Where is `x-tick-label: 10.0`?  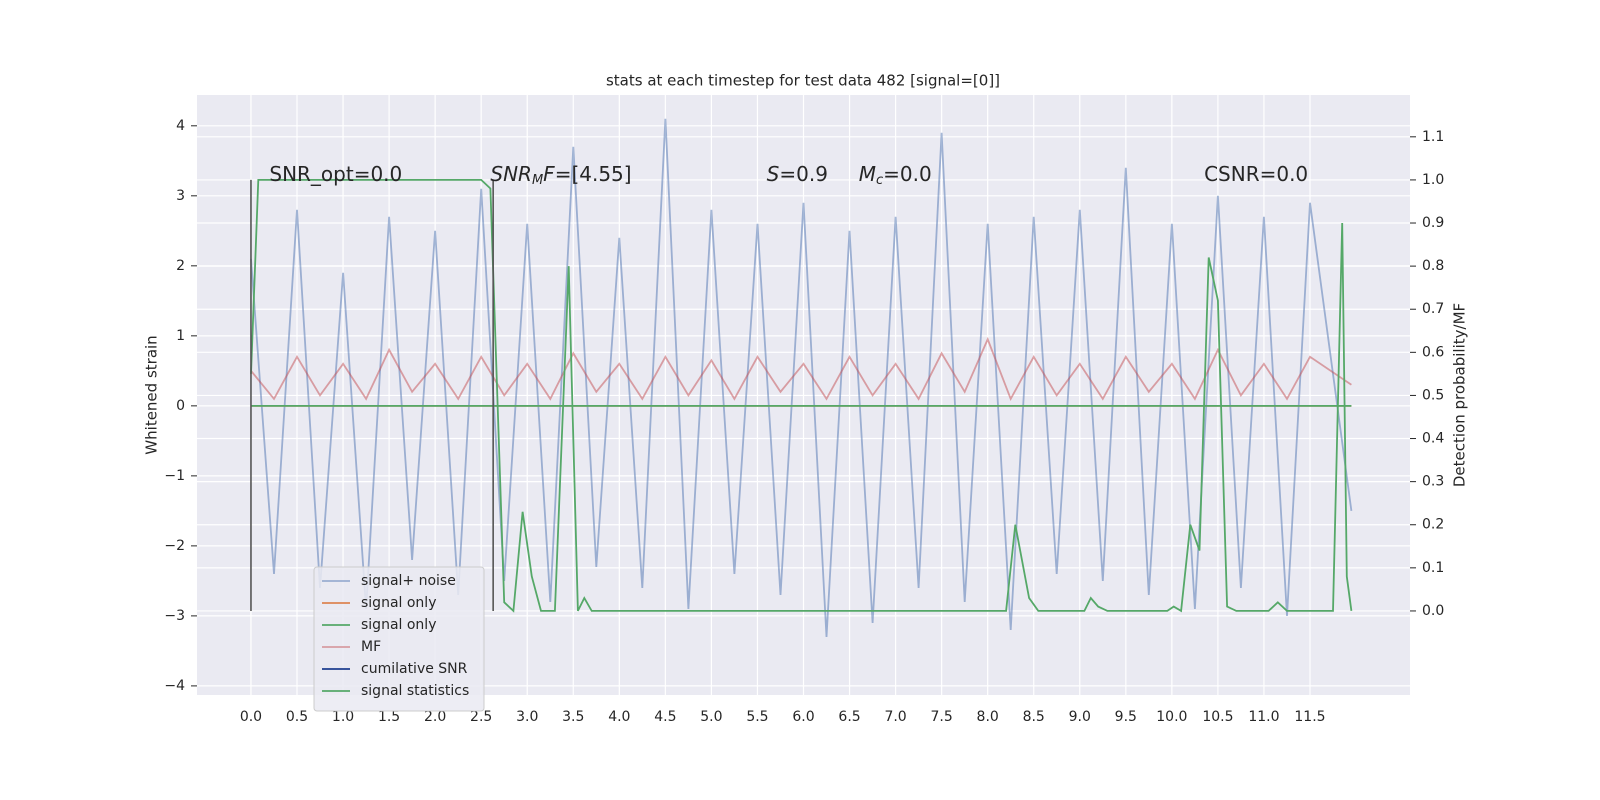 x-tick-label: 10.0 is located at coordinates (1171, 717).